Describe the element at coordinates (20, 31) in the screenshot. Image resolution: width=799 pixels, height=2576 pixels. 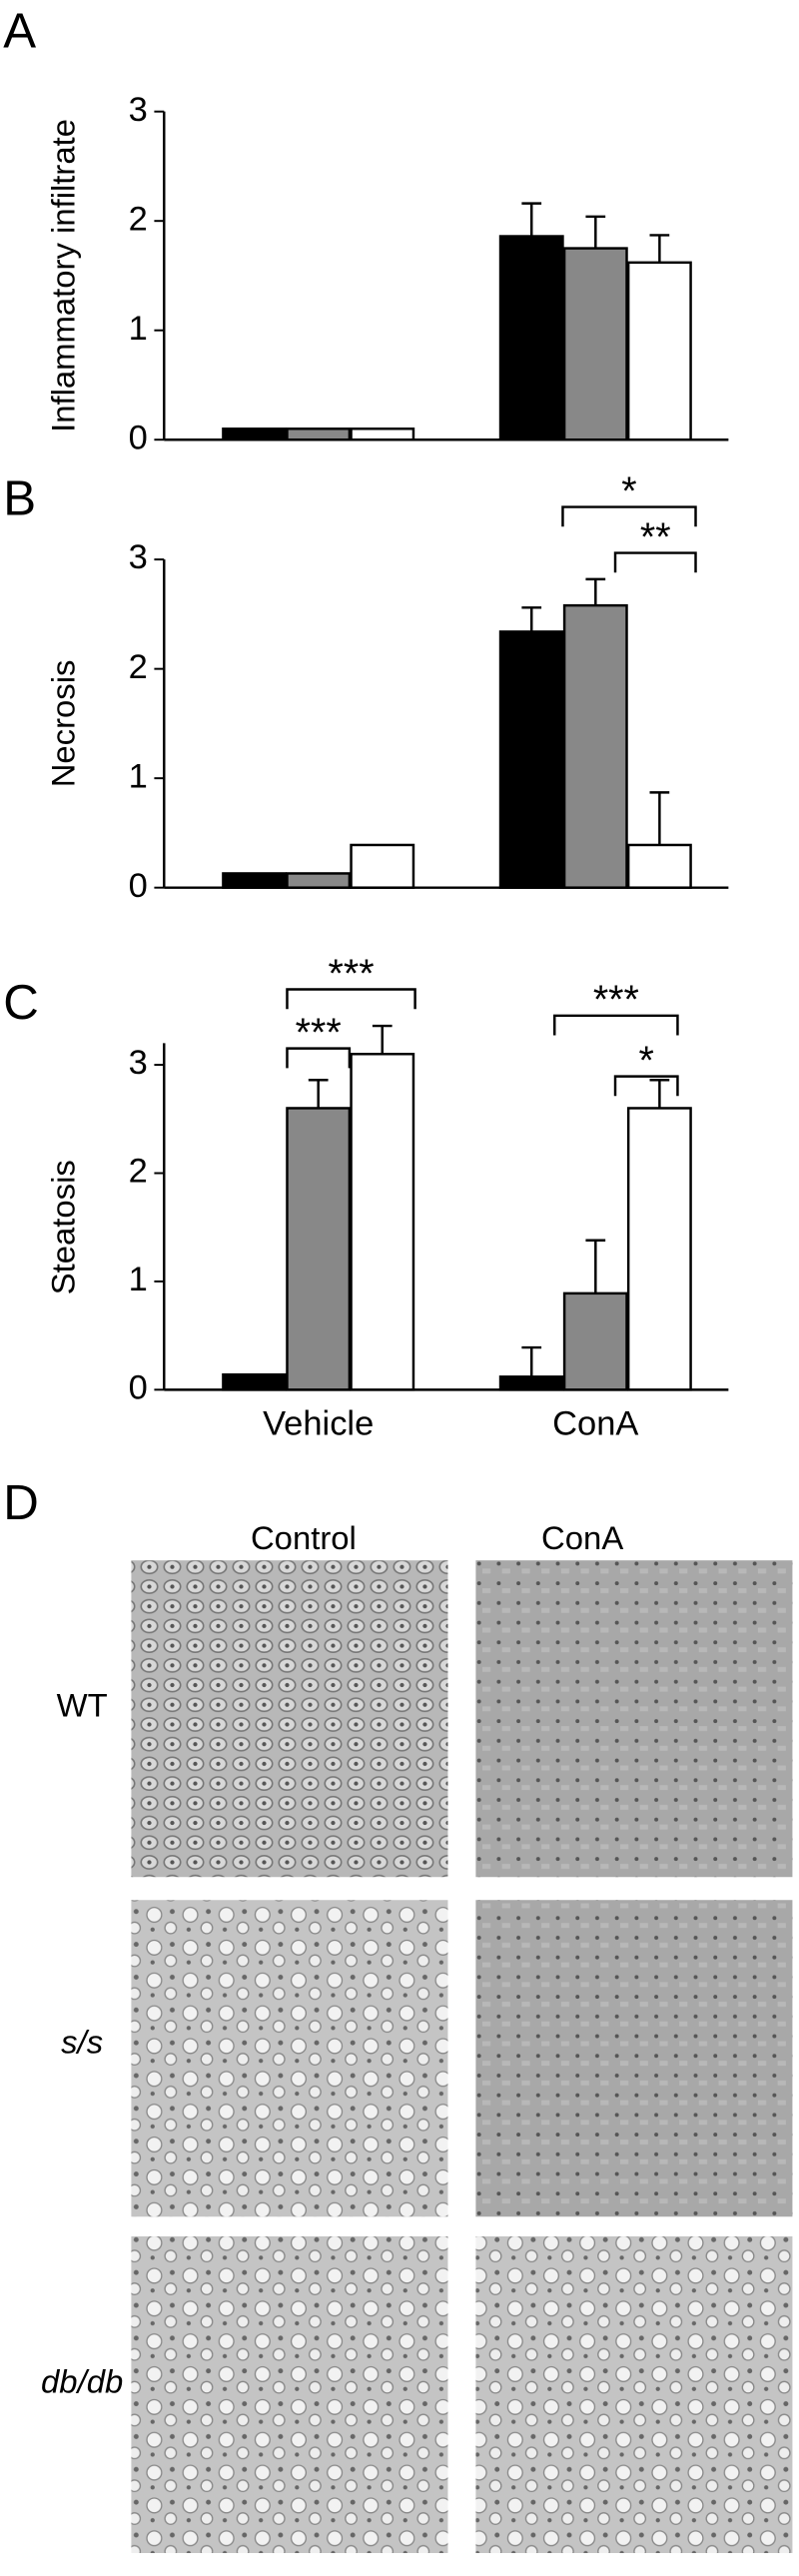
I see `panel-letter: A` at that location.